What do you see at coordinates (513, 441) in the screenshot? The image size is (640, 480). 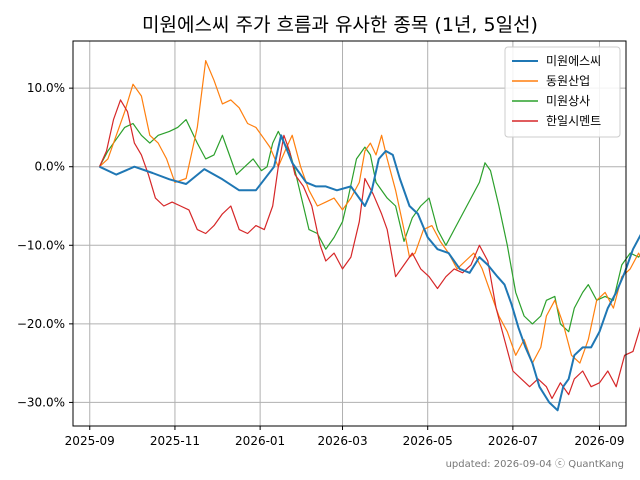 I see `x-tick-label: 2026-07` at bounding box center [513, 441].